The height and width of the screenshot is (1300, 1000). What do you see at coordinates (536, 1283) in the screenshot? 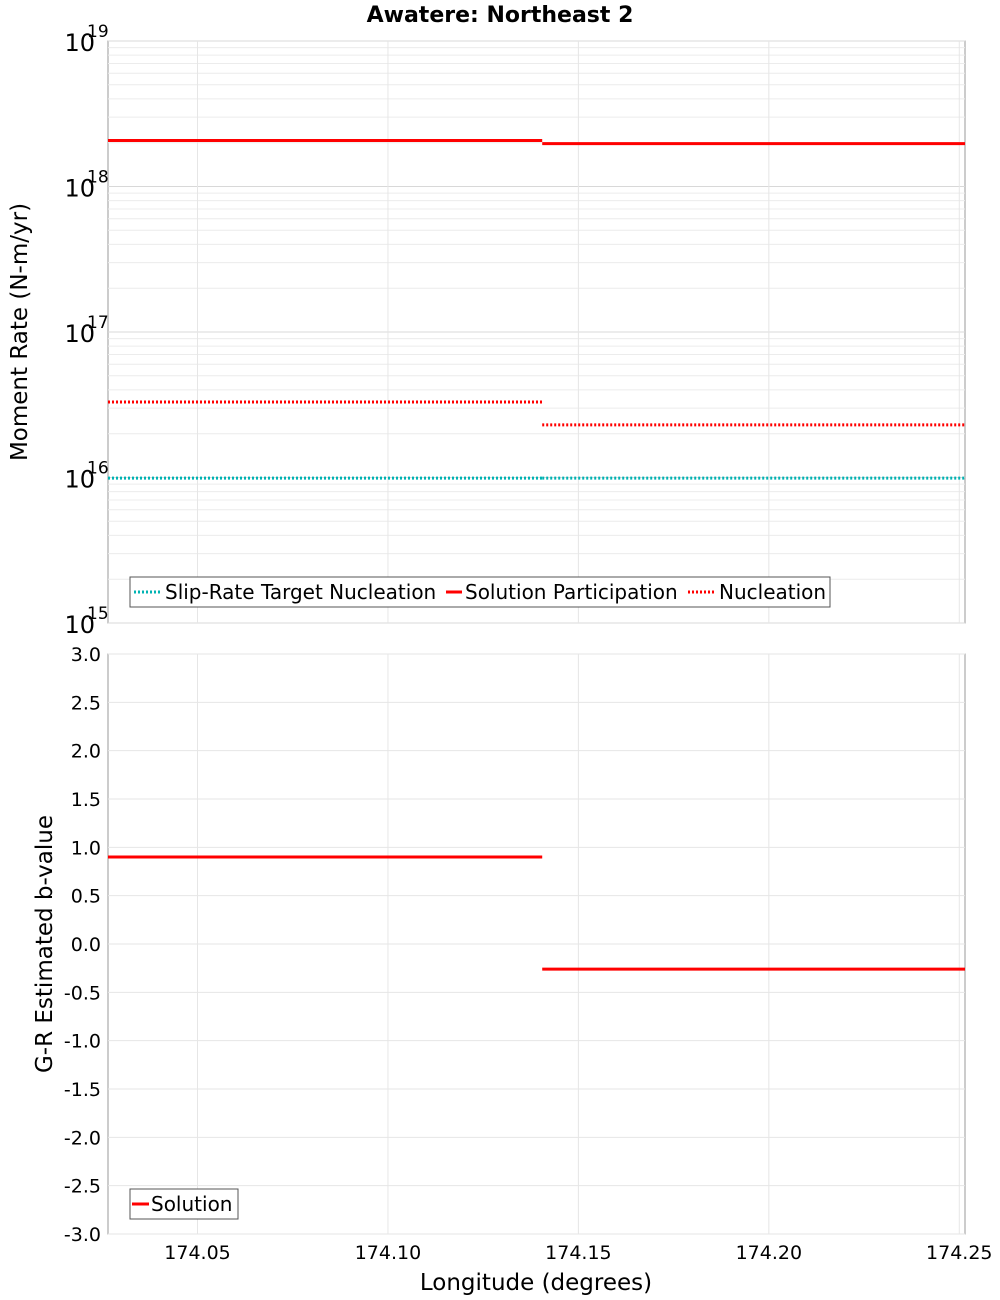
I see `x-axis-label: Longitude (degrees)` at bounding box center [536, 1283].